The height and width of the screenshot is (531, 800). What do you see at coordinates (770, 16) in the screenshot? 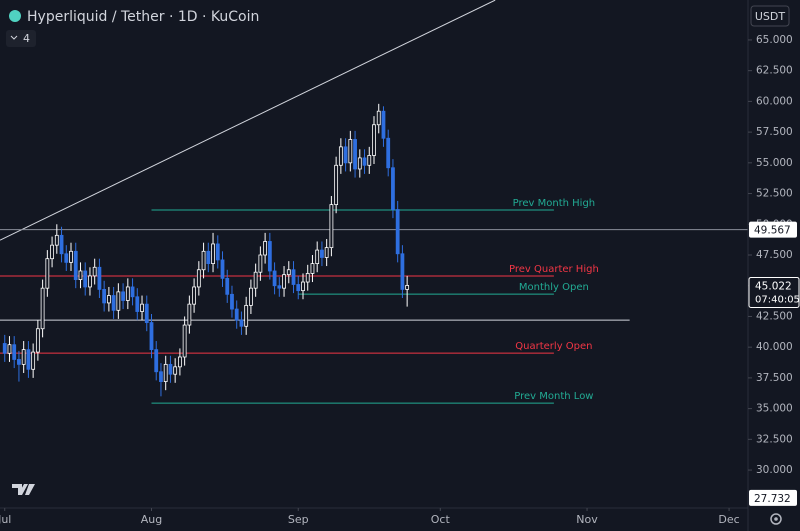
I see `currency-button` at bounding box center [770, 16].